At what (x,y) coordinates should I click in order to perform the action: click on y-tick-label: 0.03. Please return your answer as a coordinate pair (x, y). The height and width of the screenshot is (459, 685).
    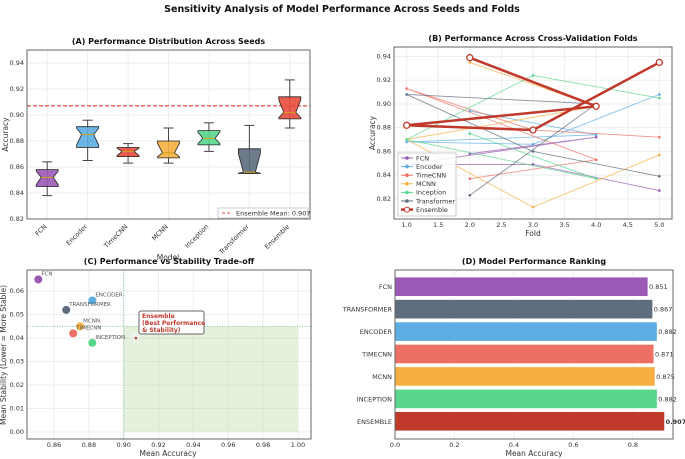
    Looking at the image, I should click on (17, 362).